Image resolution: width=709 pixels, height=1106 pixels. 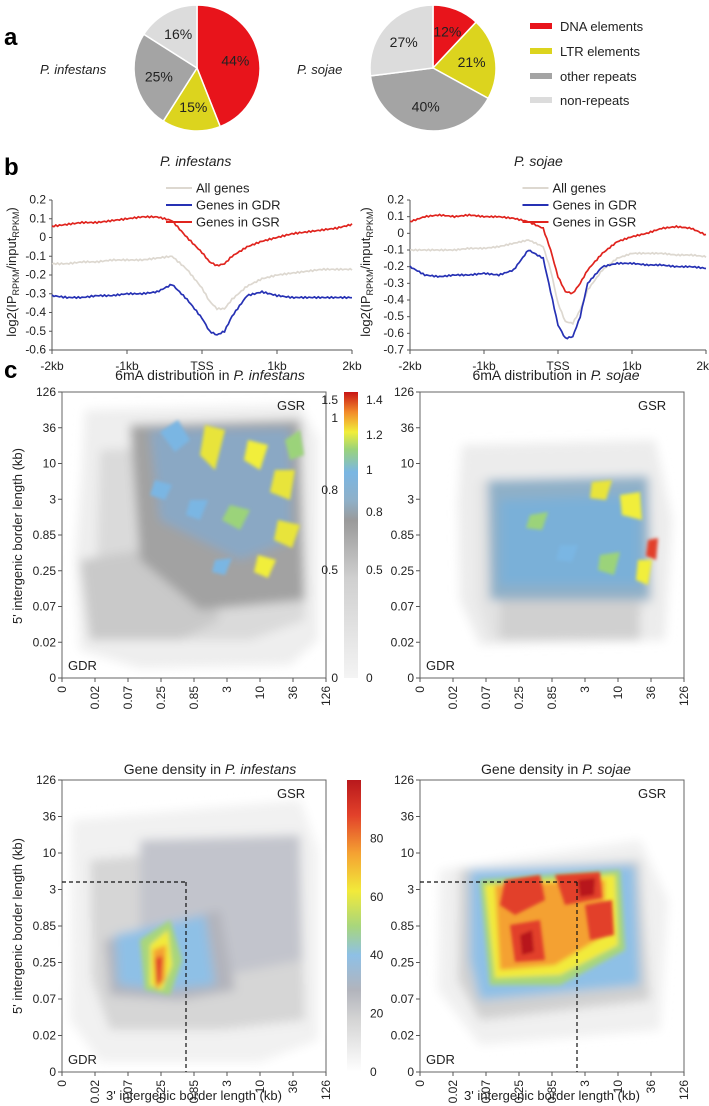 What do you see at coordinates (82, 665) in the screenshot?
I see `heat-corner-gdr-1: GDR` at bounding box center [82, 665].